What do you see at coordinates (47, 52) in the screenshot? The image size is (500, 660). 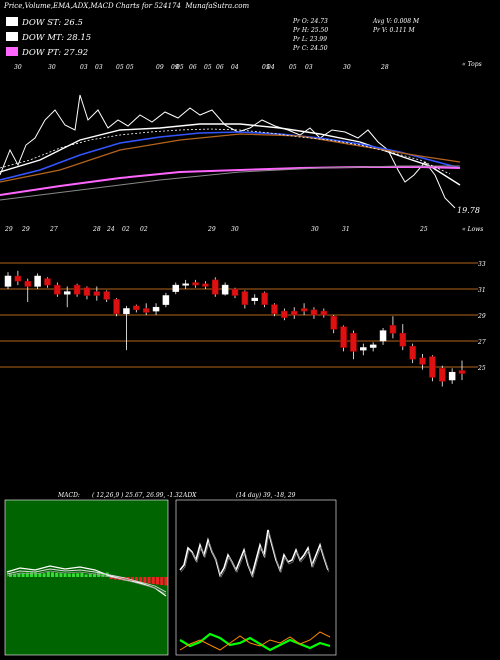 I see `legend-dow-pt: DOW PT: 27.92` at bounding box center [47, 52].